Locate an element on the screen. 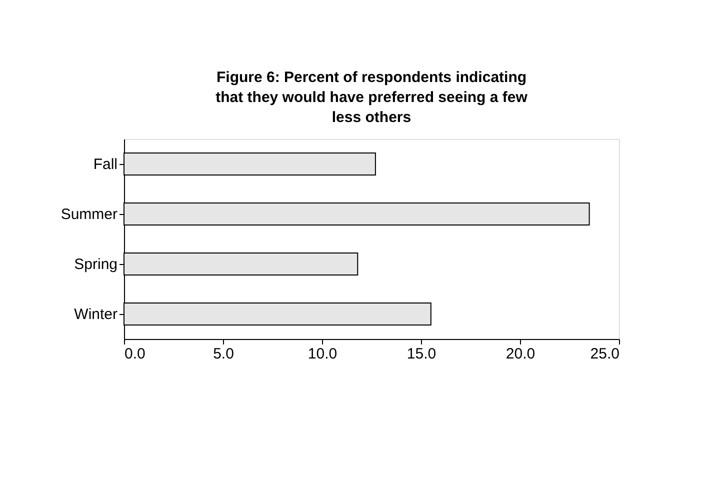 The height and width of the screenshot is (478, 725). x-tick-label: 0.0 is located at coordinates (135, 354).